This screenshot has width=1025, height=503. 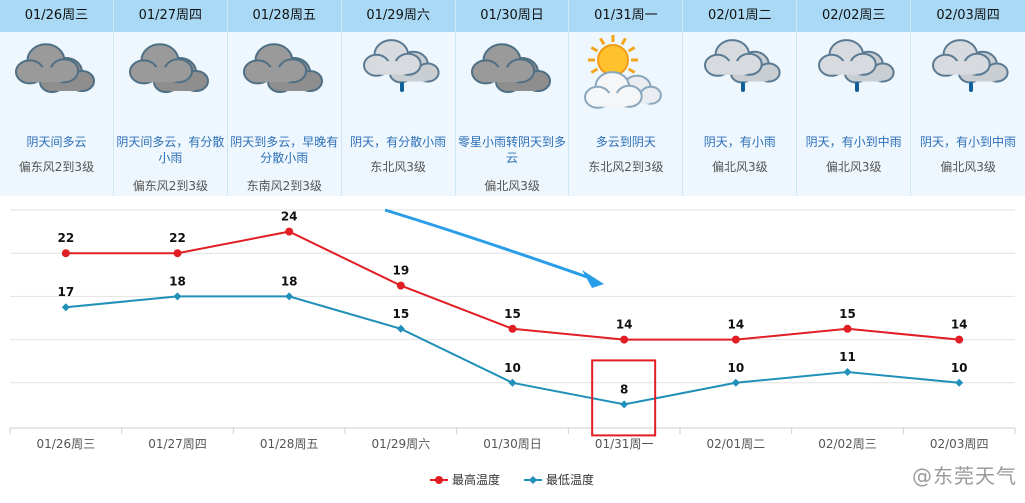 I want to click on day-date: 01/26周三, so click(x=56, y=16).